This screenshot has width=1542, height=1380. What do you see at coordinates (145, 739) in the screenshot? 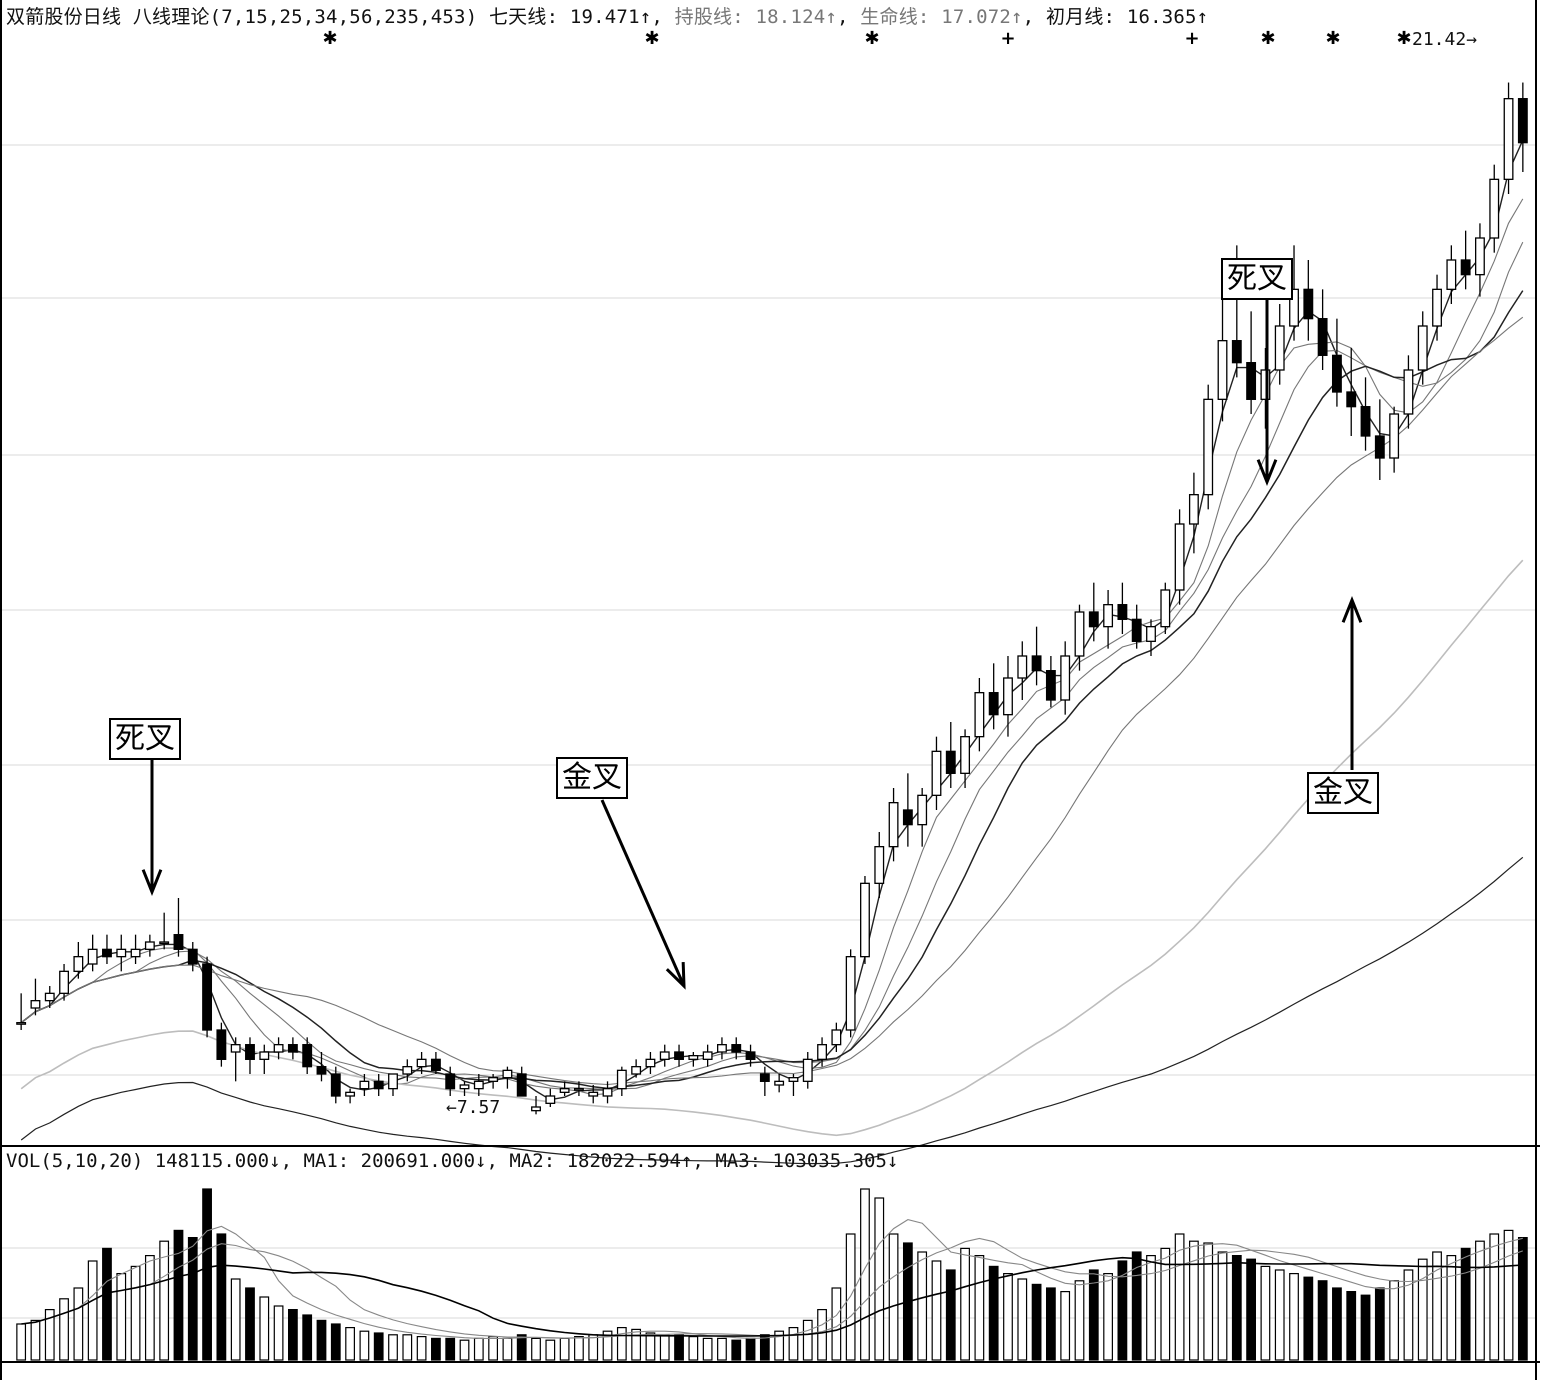
I see `dead-cross-label-left: 死叉` at bounding box center [145, 739].